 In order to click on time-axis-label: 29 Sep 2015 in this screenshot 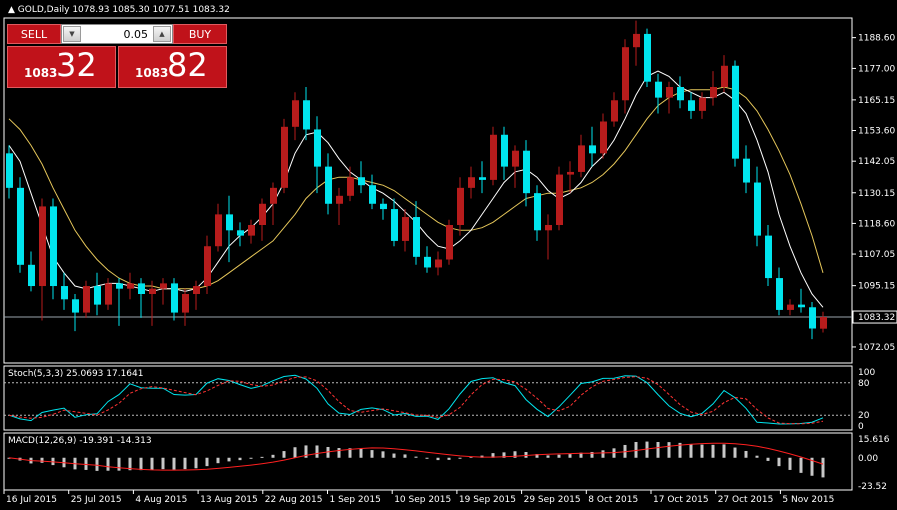, I will do `click(552, 500)`.